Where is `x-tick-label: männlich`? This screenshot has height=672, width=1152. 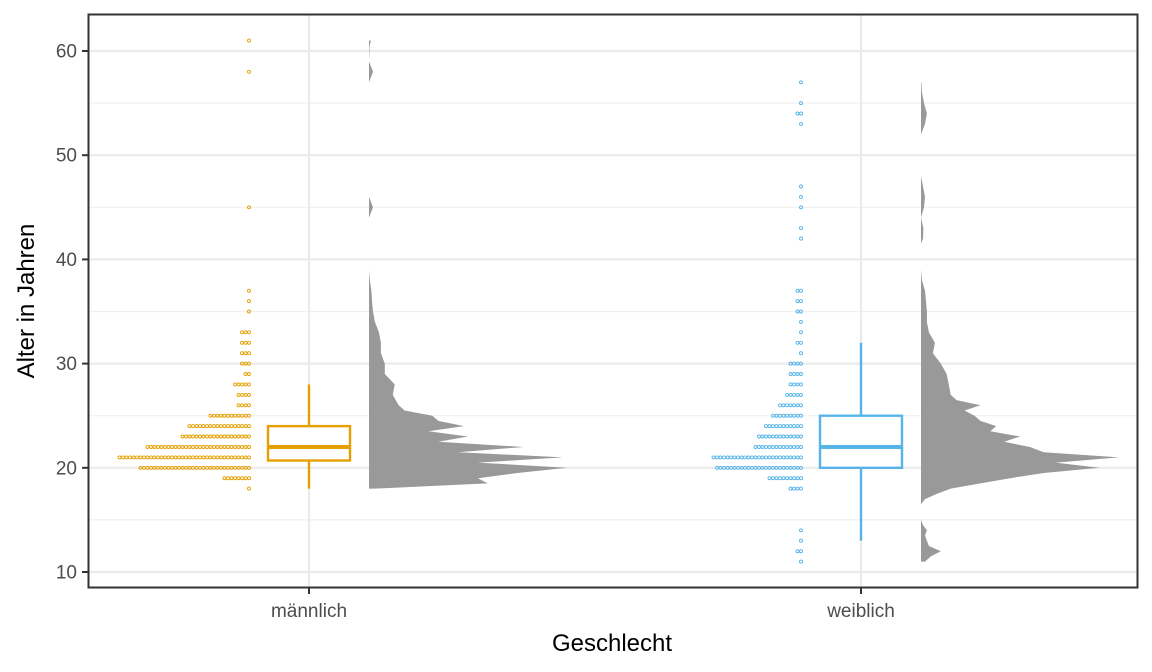
x-tick-label: männlich is located at coordinates (309, 611).